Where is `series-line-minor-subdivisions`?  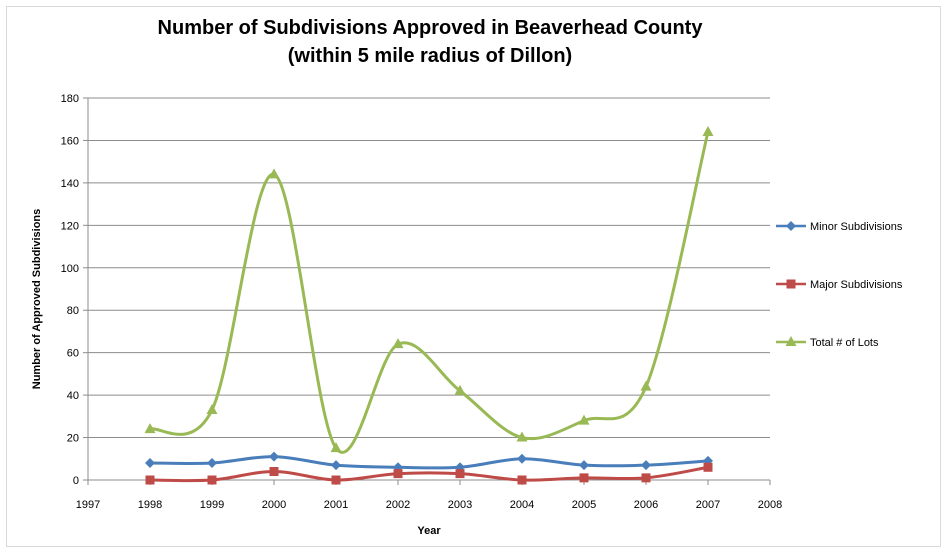 series-line-minor-subdivisions is located at coordinates (429, 462).